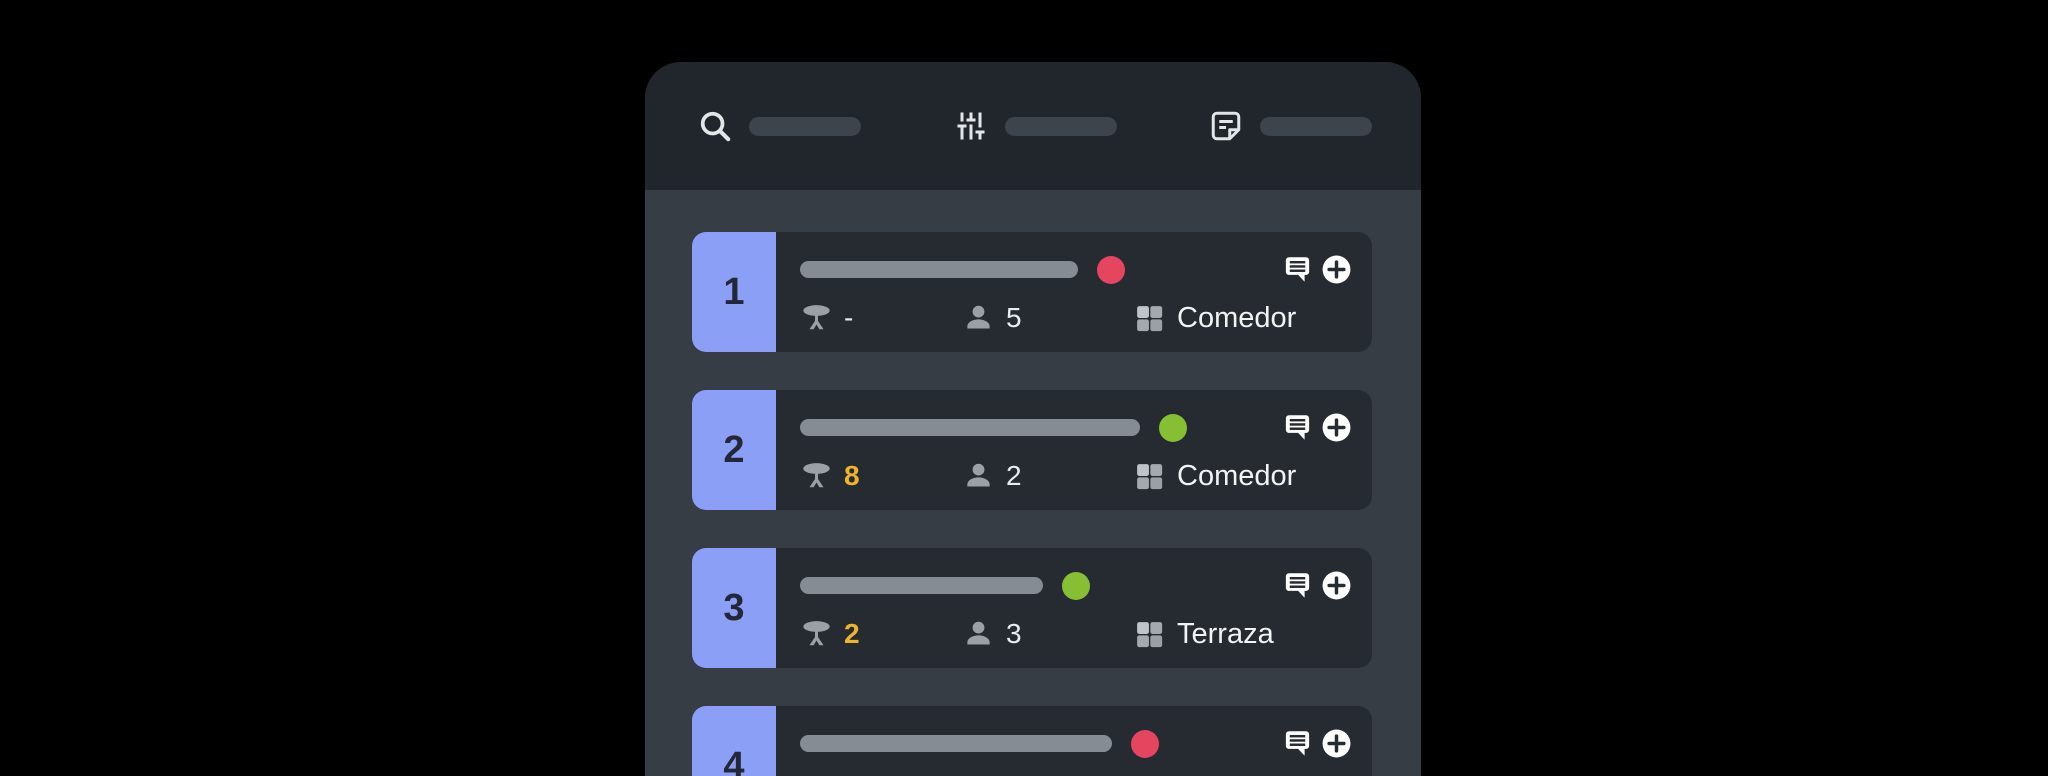 The width and height of the screenshot is (2048, 776). I want to click on guests-count: 5, so click(1014, 317).